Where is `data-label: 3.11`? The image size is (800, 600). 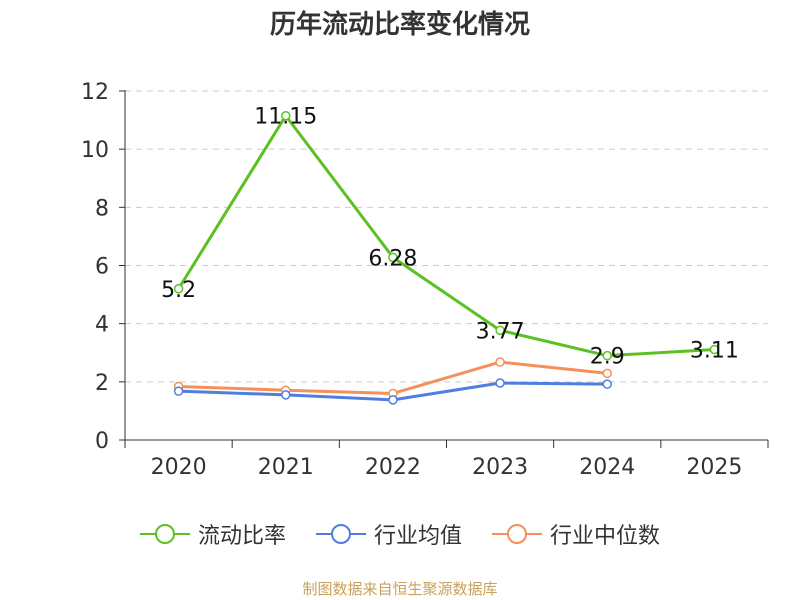
data-label: 3.11 is located at coordinates (714, 351).